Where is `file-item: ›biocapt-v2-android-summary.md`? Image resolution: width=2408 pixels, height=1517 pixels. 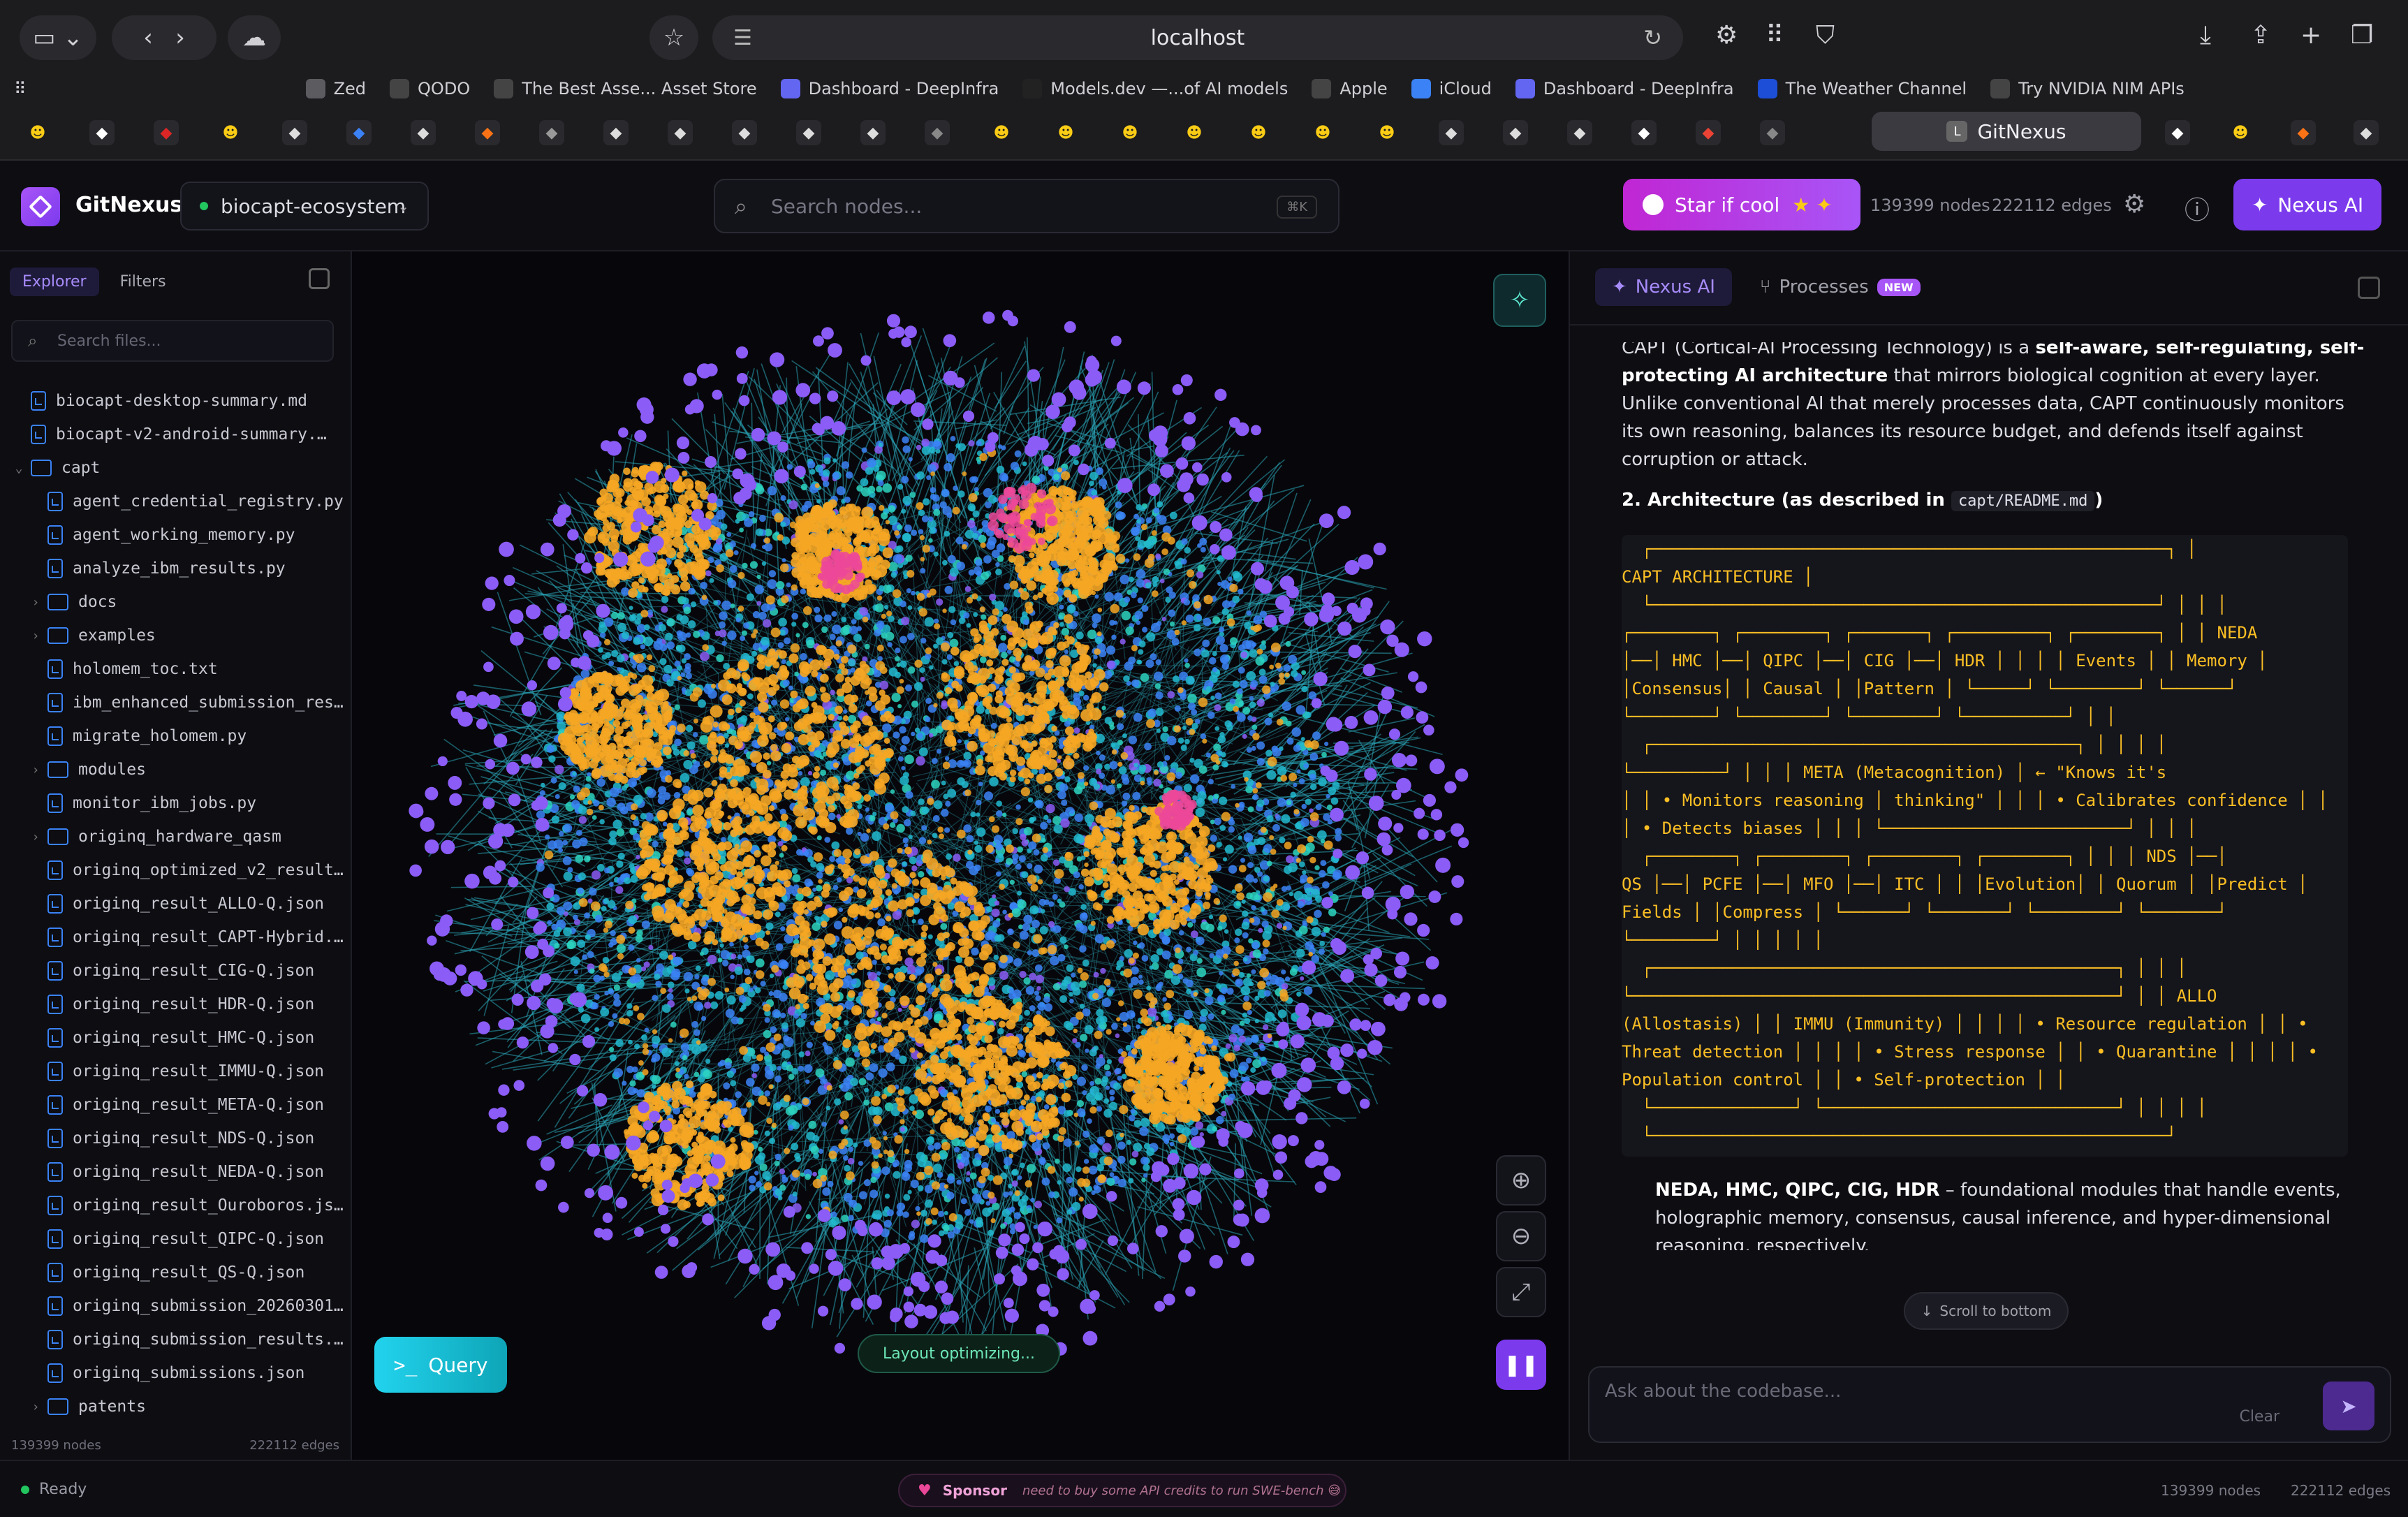
file-item: ›biocapt-v2-android-summary.md is located at coordinates (176, 435).